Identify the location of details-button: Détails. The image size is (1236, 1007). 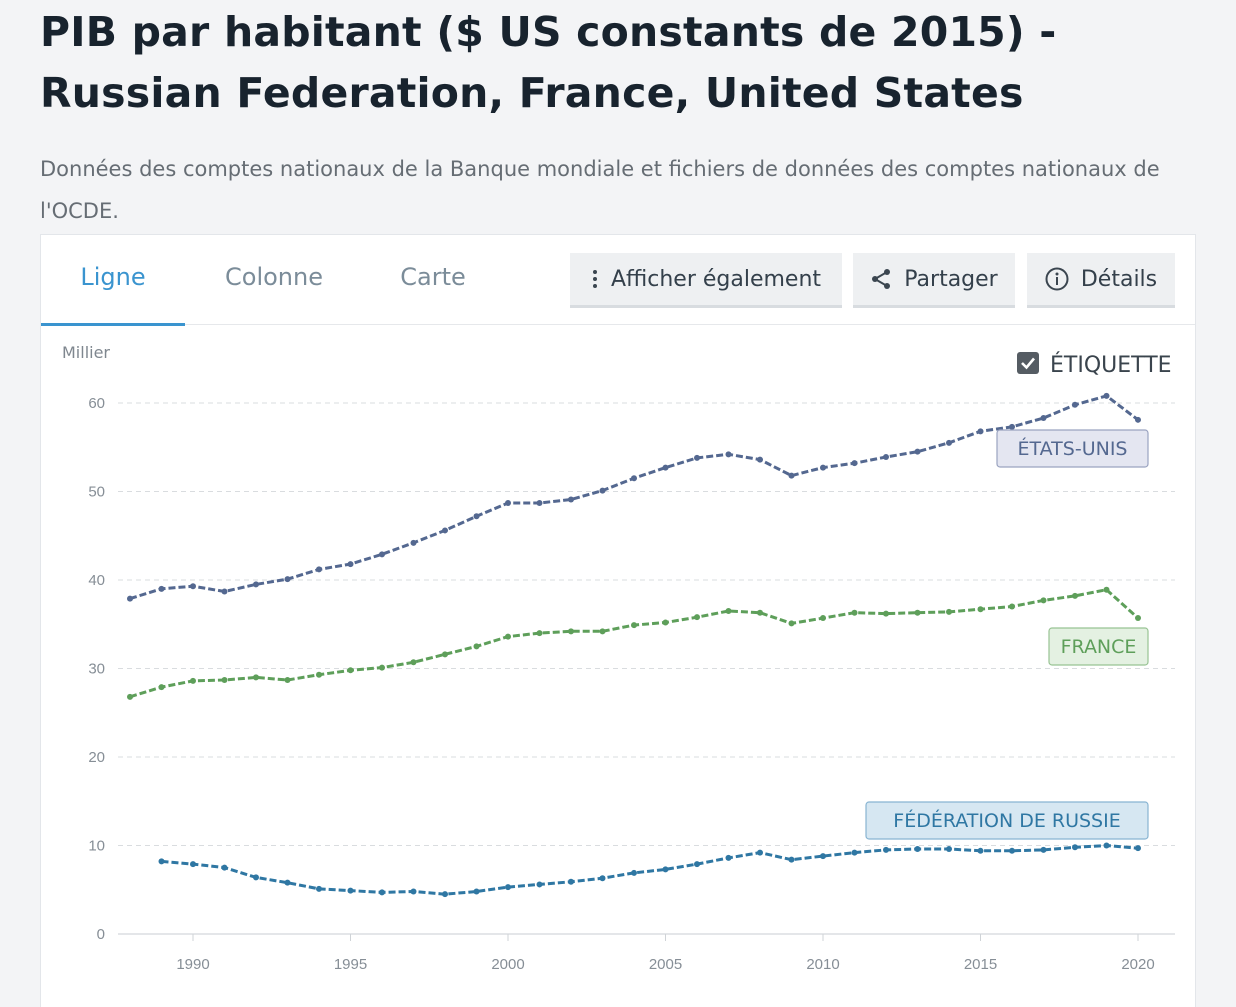
(1101, 280).